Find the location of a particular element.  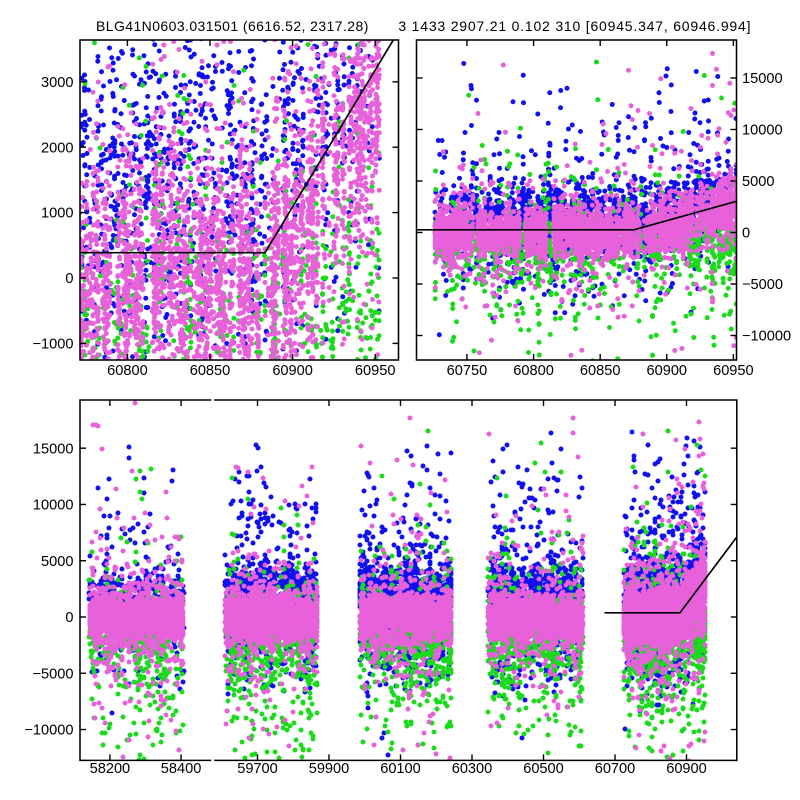

svg-text: 58400 is located at coordinates (181, 769).